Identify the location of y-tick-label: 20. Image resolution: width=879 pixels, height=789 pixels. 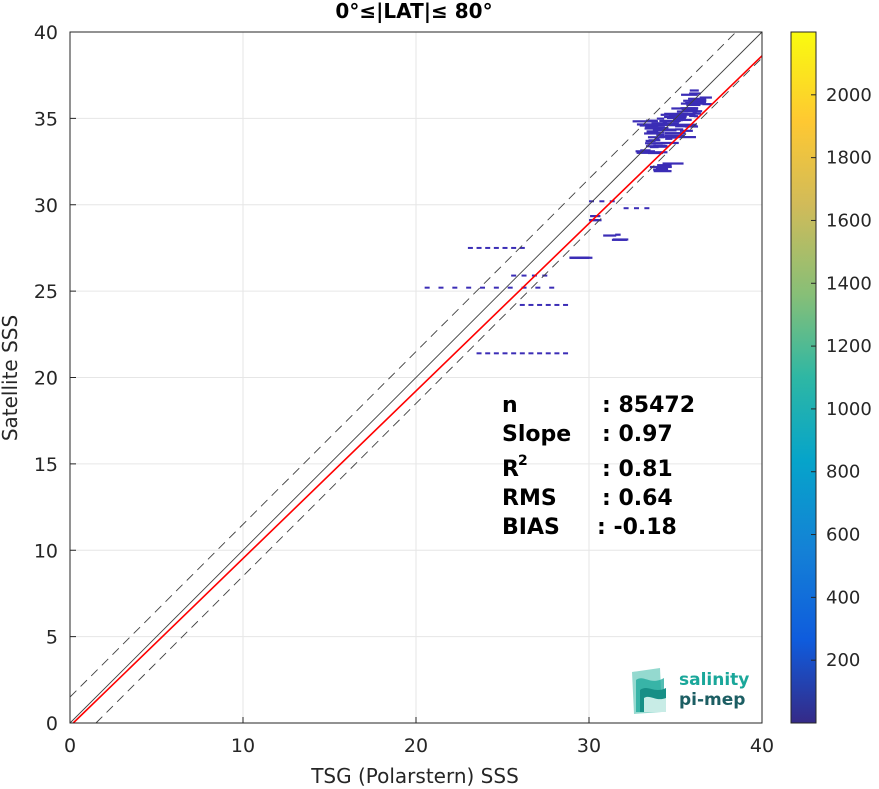
(46, 379).